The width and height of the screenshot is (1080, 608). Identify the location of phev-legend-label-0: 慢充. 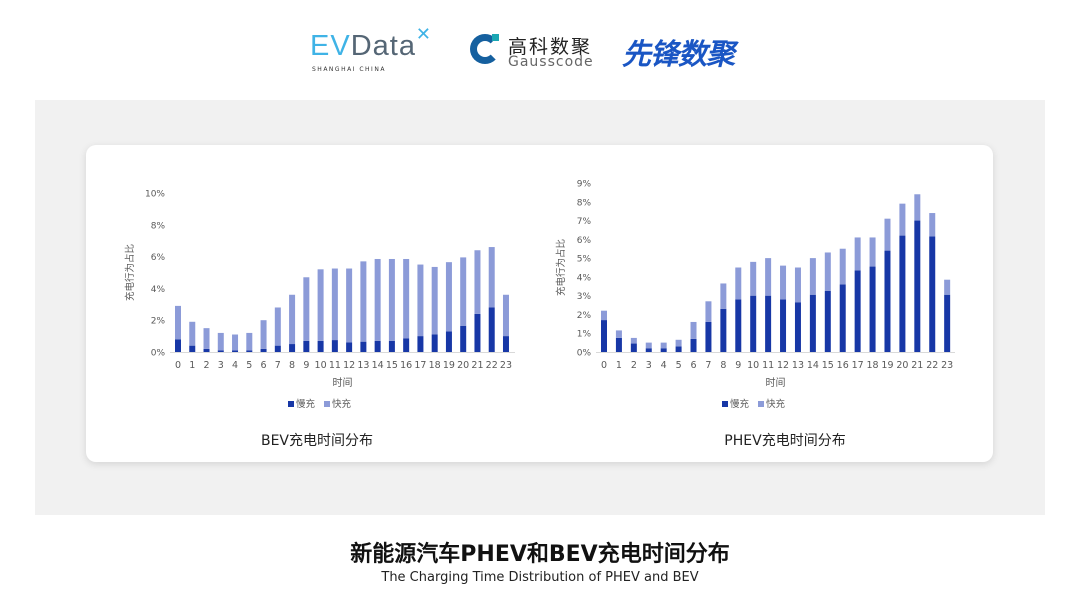
(740, 404).